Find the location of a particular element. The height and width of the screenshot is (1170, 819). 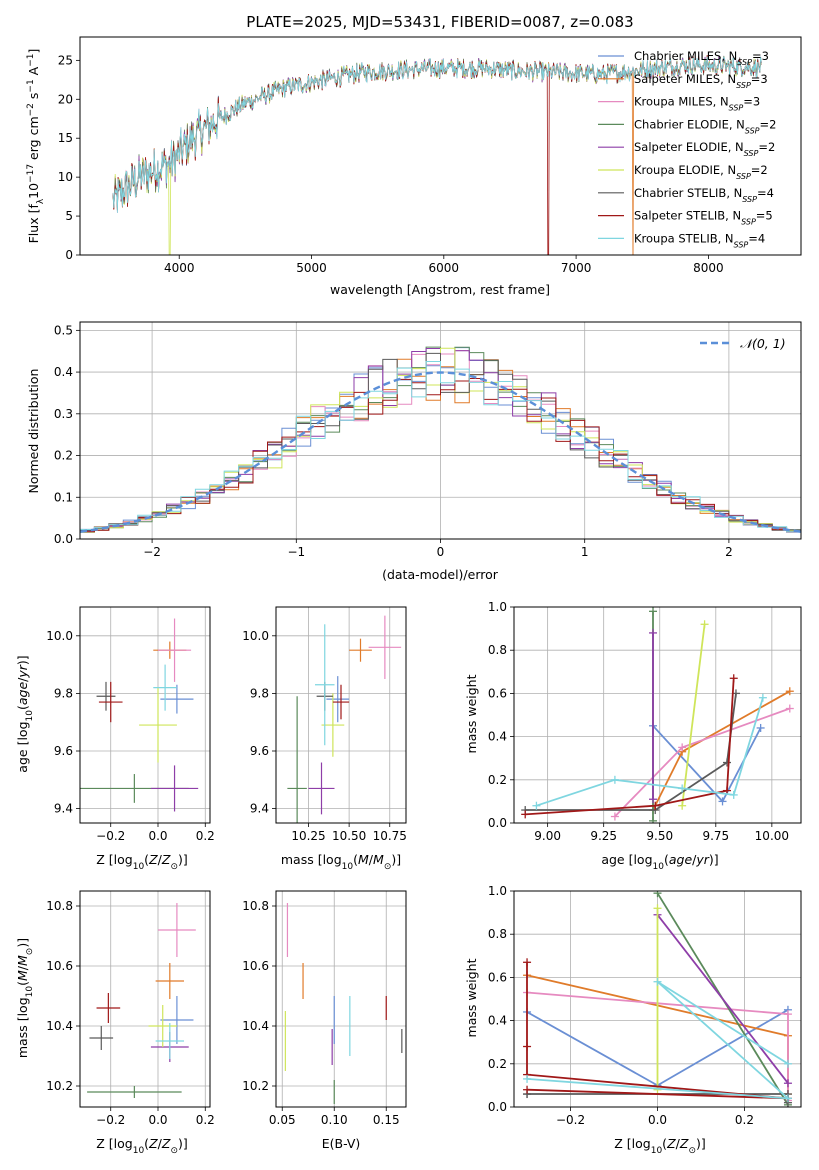

spectrum-ytick-label: 5 is located at coordinates (69, 216).